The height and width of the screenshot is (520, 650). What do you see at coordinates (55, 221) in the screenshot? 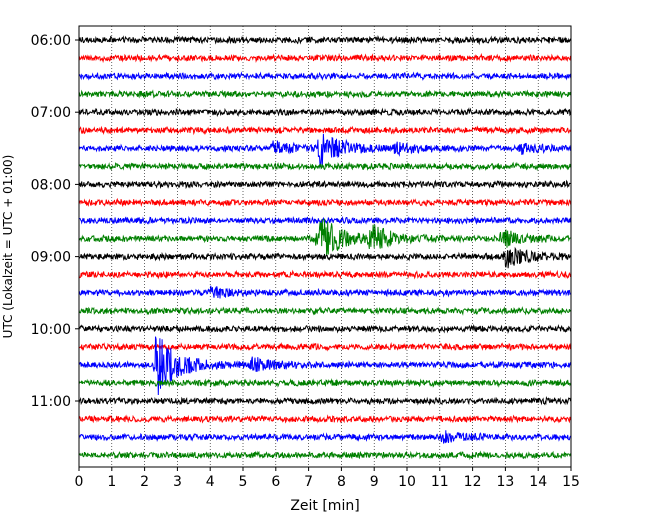
I see `y-axis: 06:00 07:00 08:00 09:00 10:00 11:00` at bounding box center [55, 221].